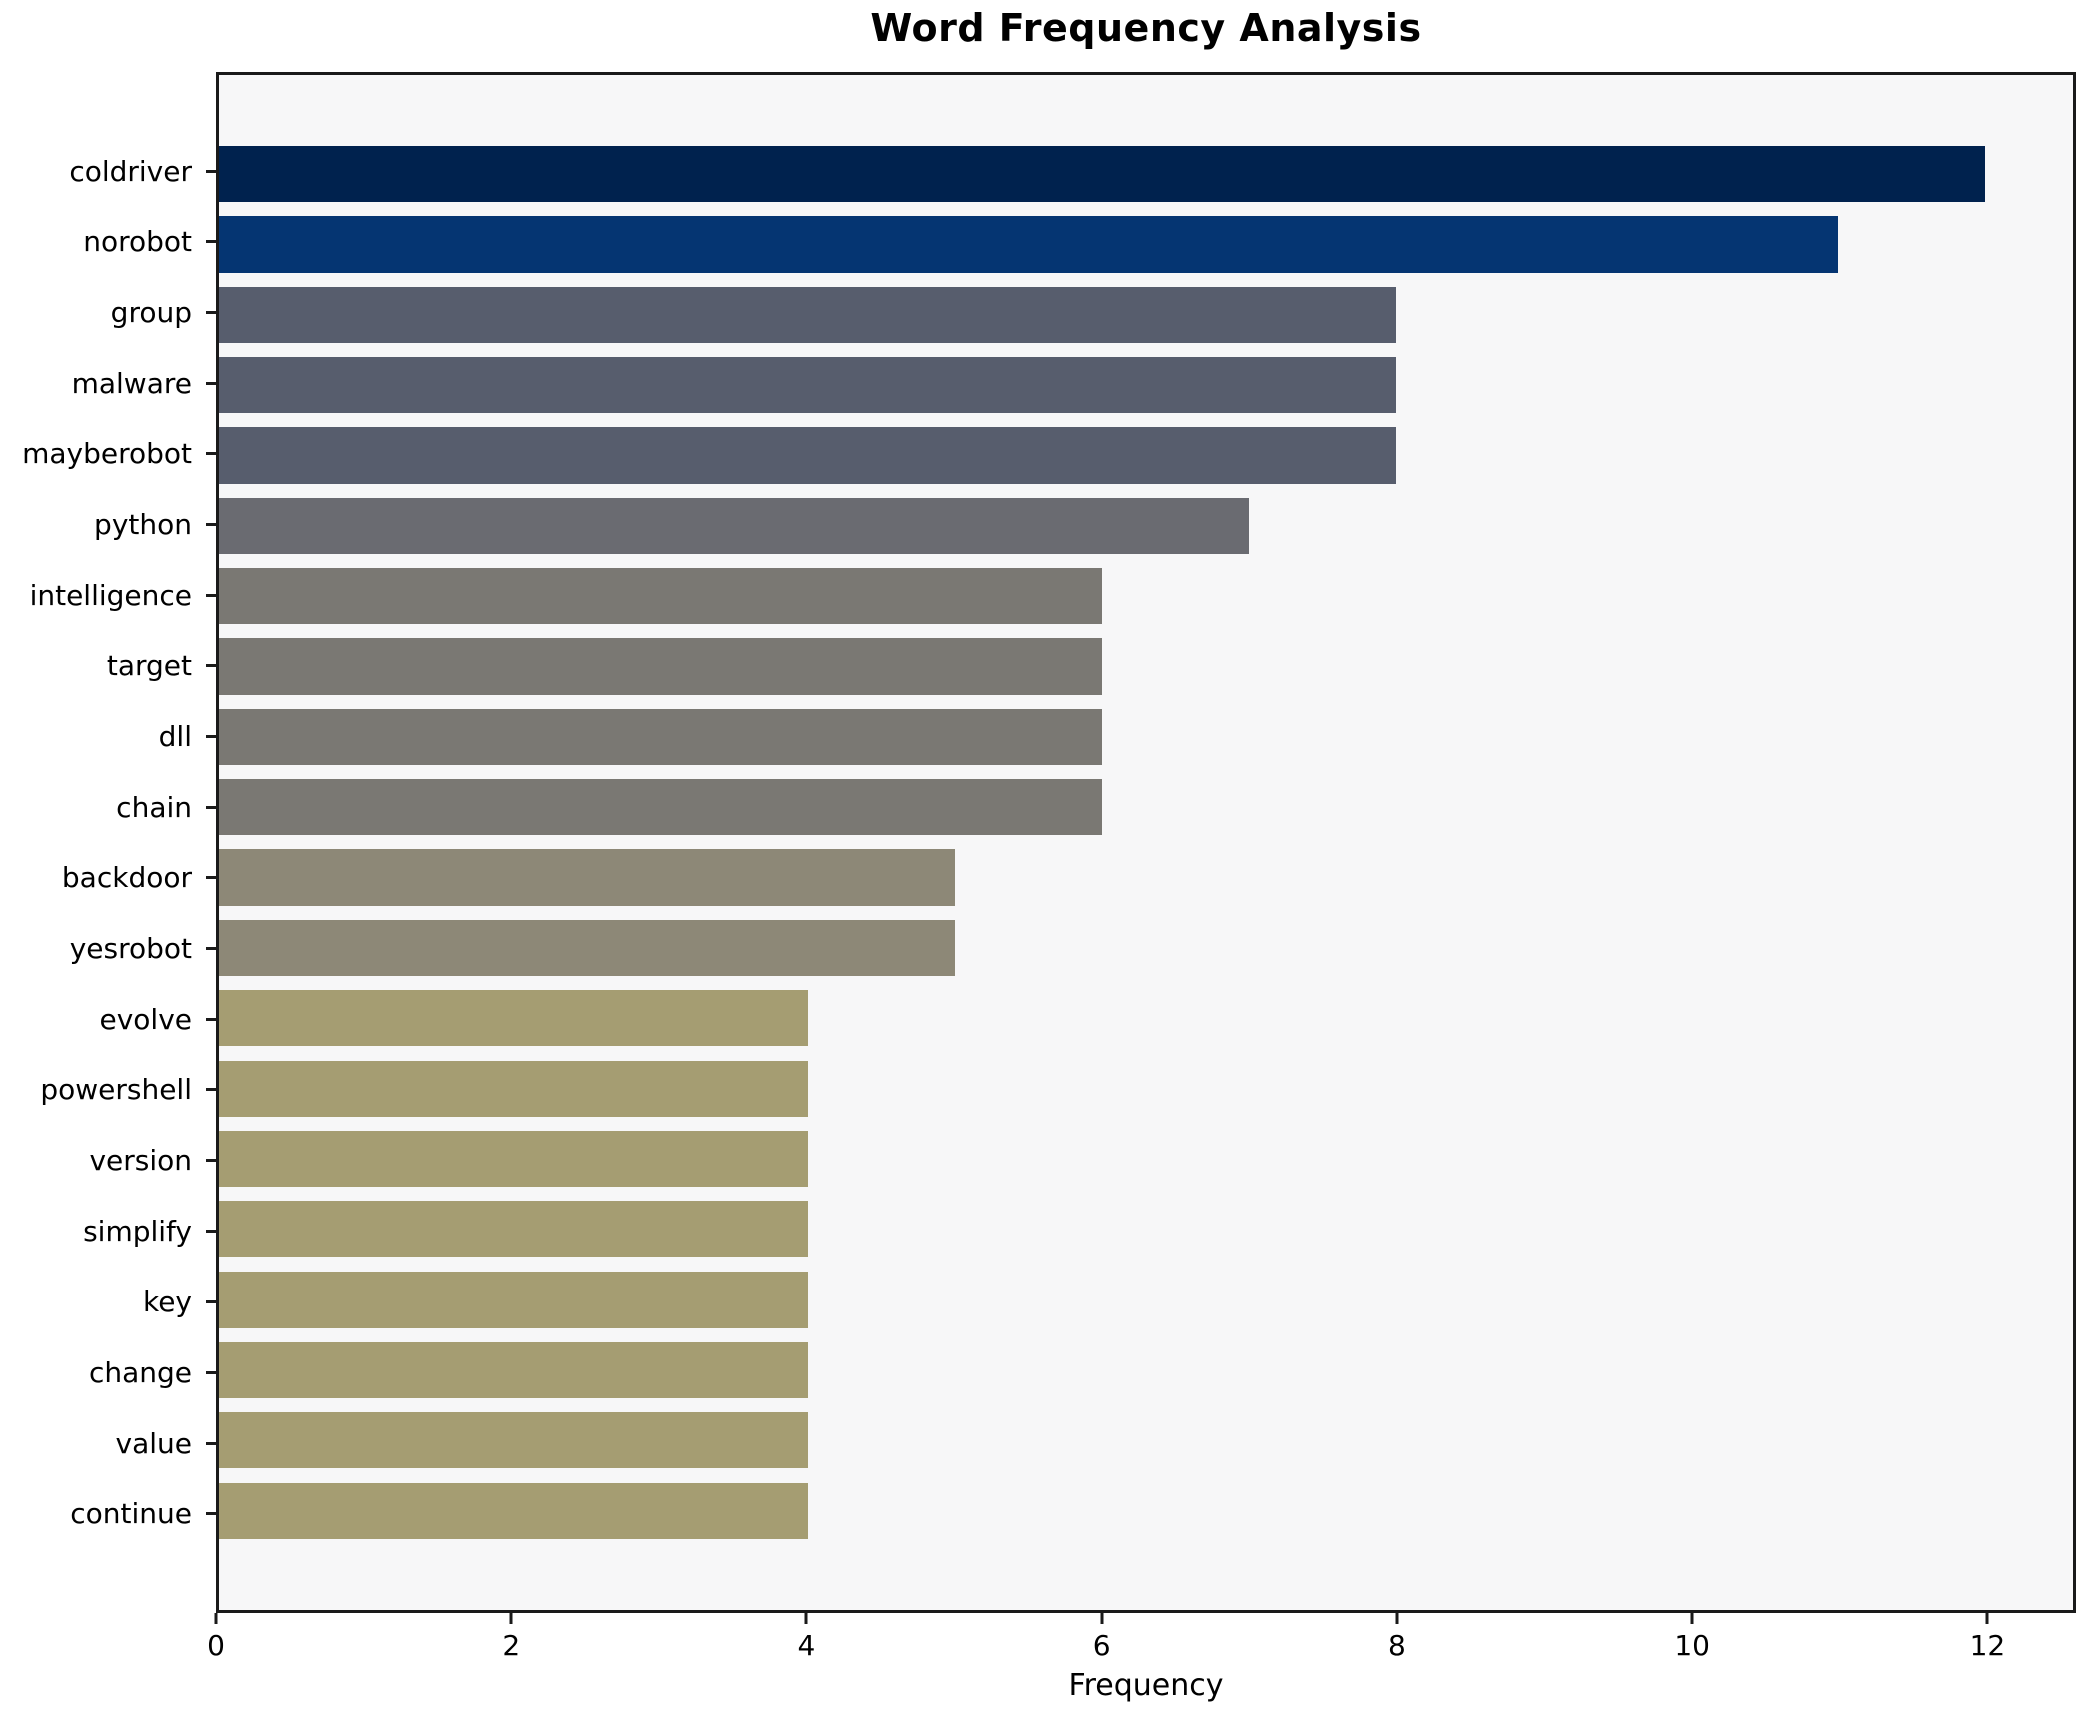 Image resolution: width=2095 pixels, height=1722 pixels. I want to click on bar-dll, so click(660, 737).